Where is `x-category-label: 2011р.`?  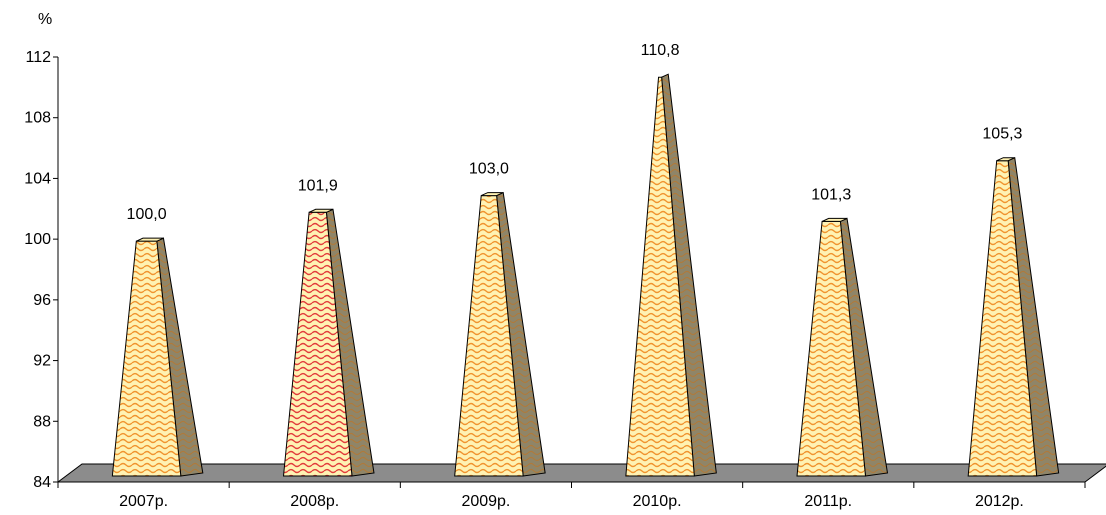
x-category-label: 2011р. is located at coordinates (828, 501).